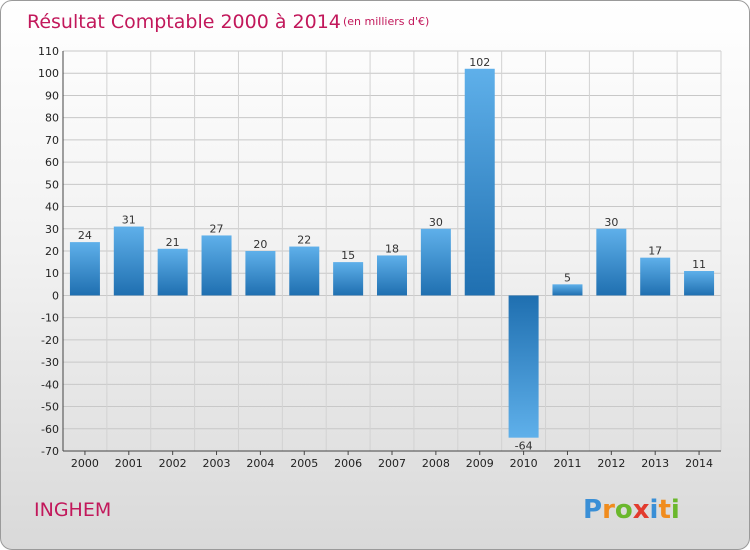 The image size is (750, 550). What do you see at coordinates (173, 242) in the screenshot?
I see `data-label: 21` at bounding box center [173, 242].